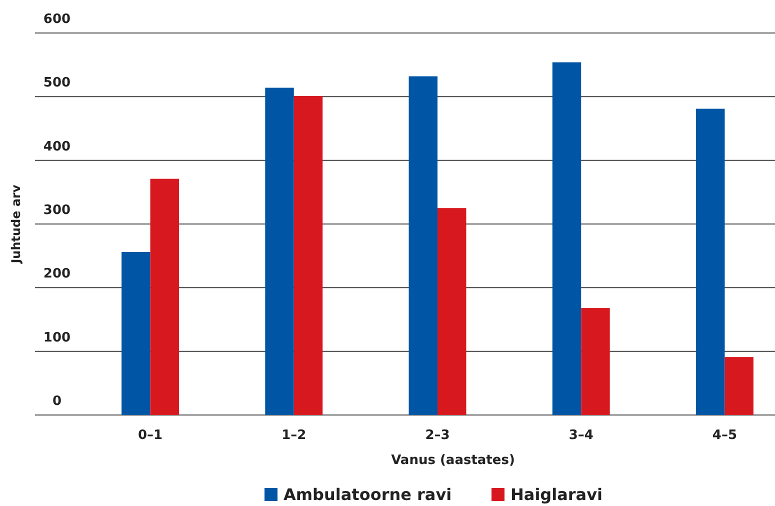  Describe the element at coordinates (57, 83) in the screenshot. I see `y-tick-label: 500` at that location.